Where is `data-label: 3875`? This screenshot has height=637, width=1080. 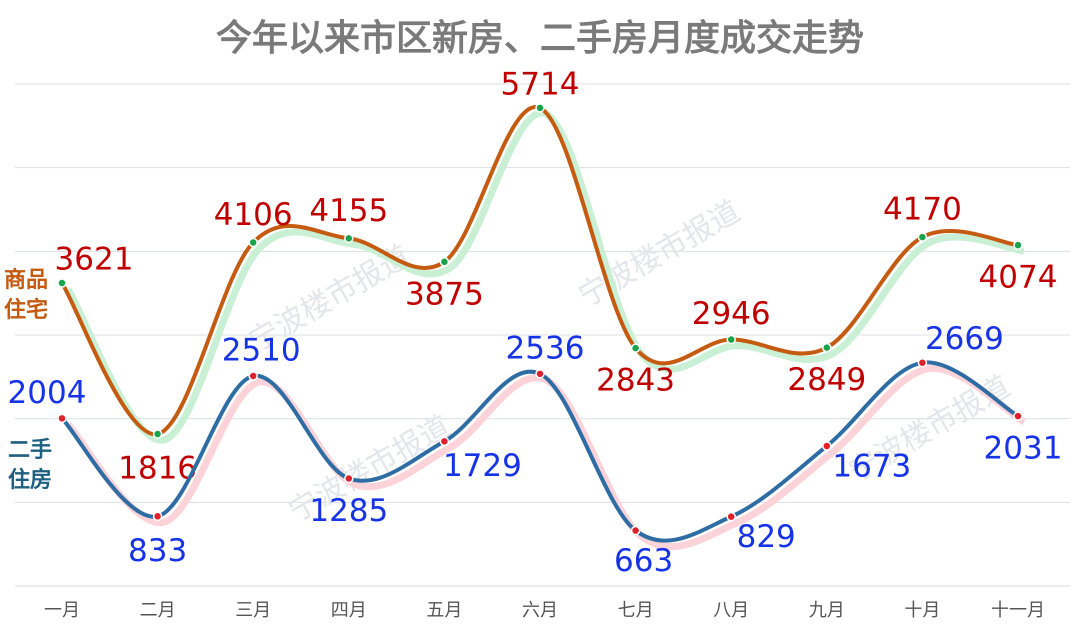
data-label: 3875 is located at coordinates (444, 294).